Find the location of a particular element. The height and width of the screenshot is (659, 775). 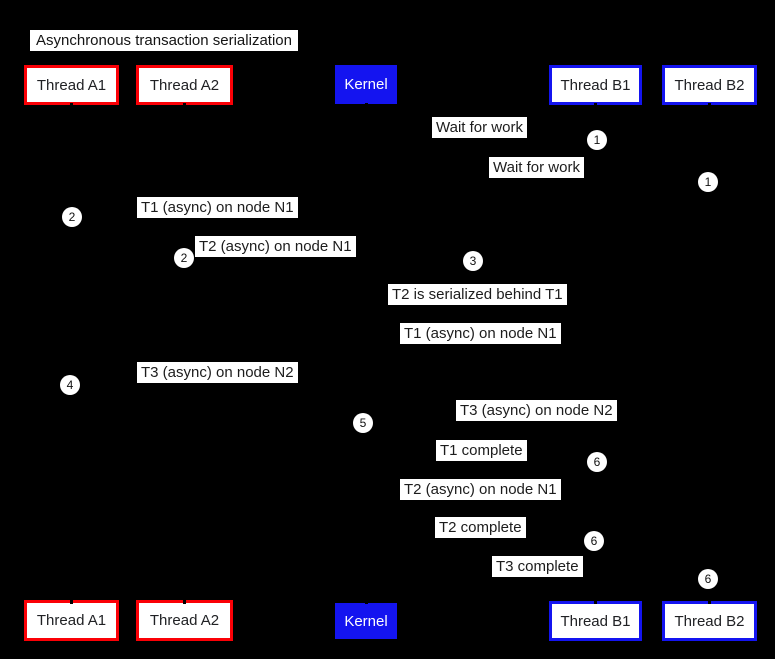

participant-box-kernel-top: Kernel is located at coordinates (366, 84).